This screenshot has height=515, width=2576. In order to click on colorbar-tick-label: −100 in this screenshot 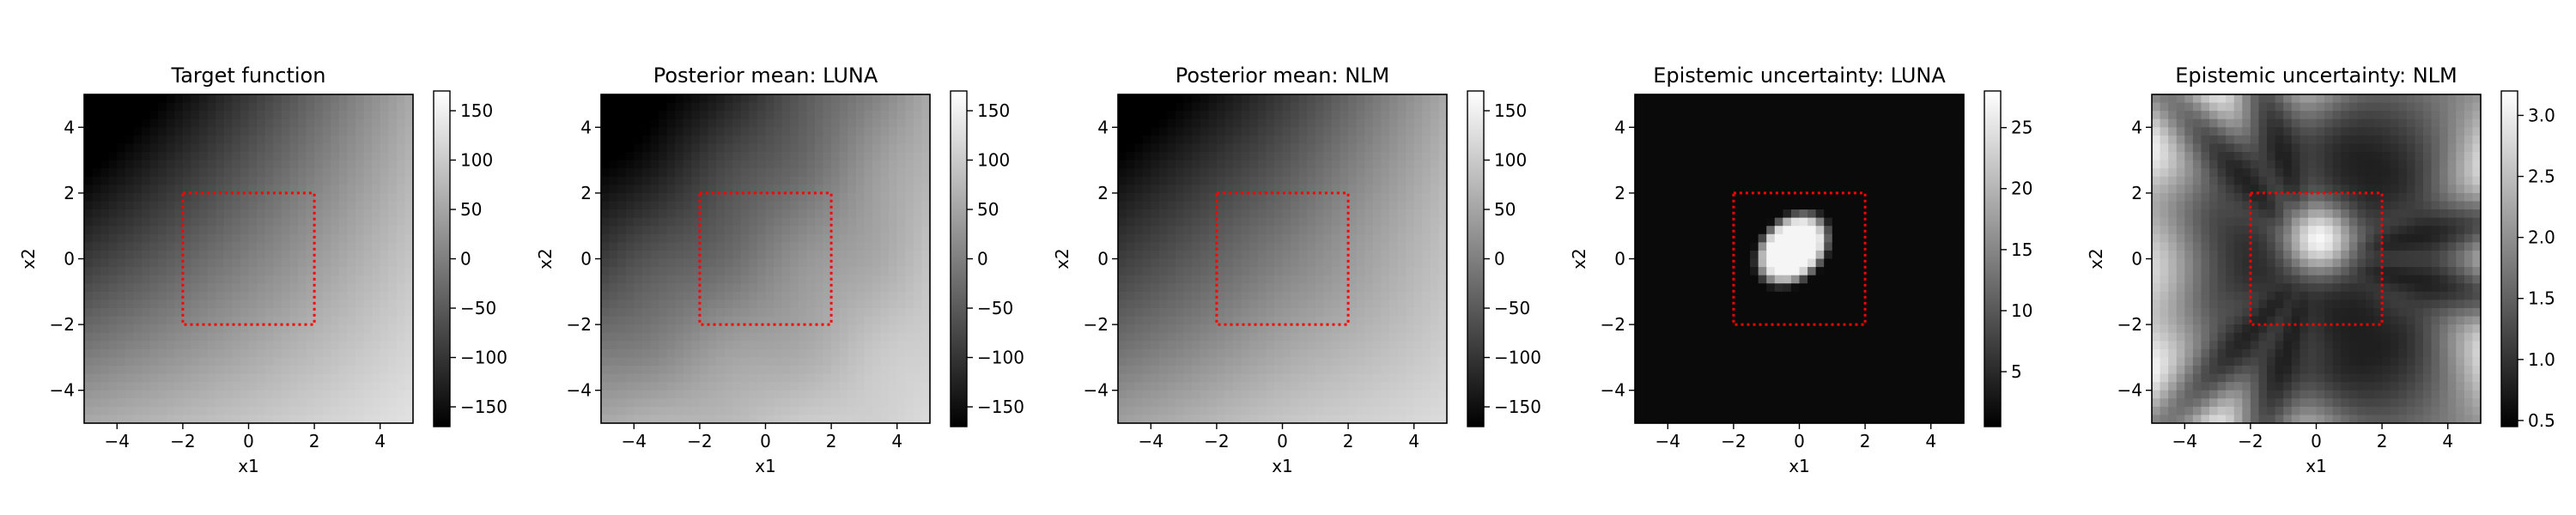, I will do `click(483, 358)`.